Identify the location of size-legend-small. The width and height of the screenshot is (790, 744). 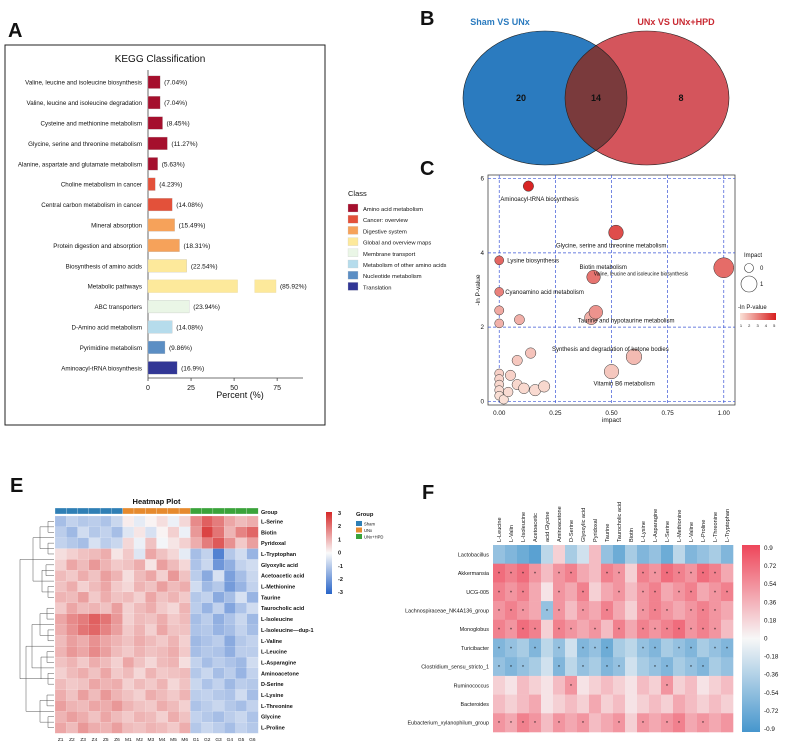
(749, 268).